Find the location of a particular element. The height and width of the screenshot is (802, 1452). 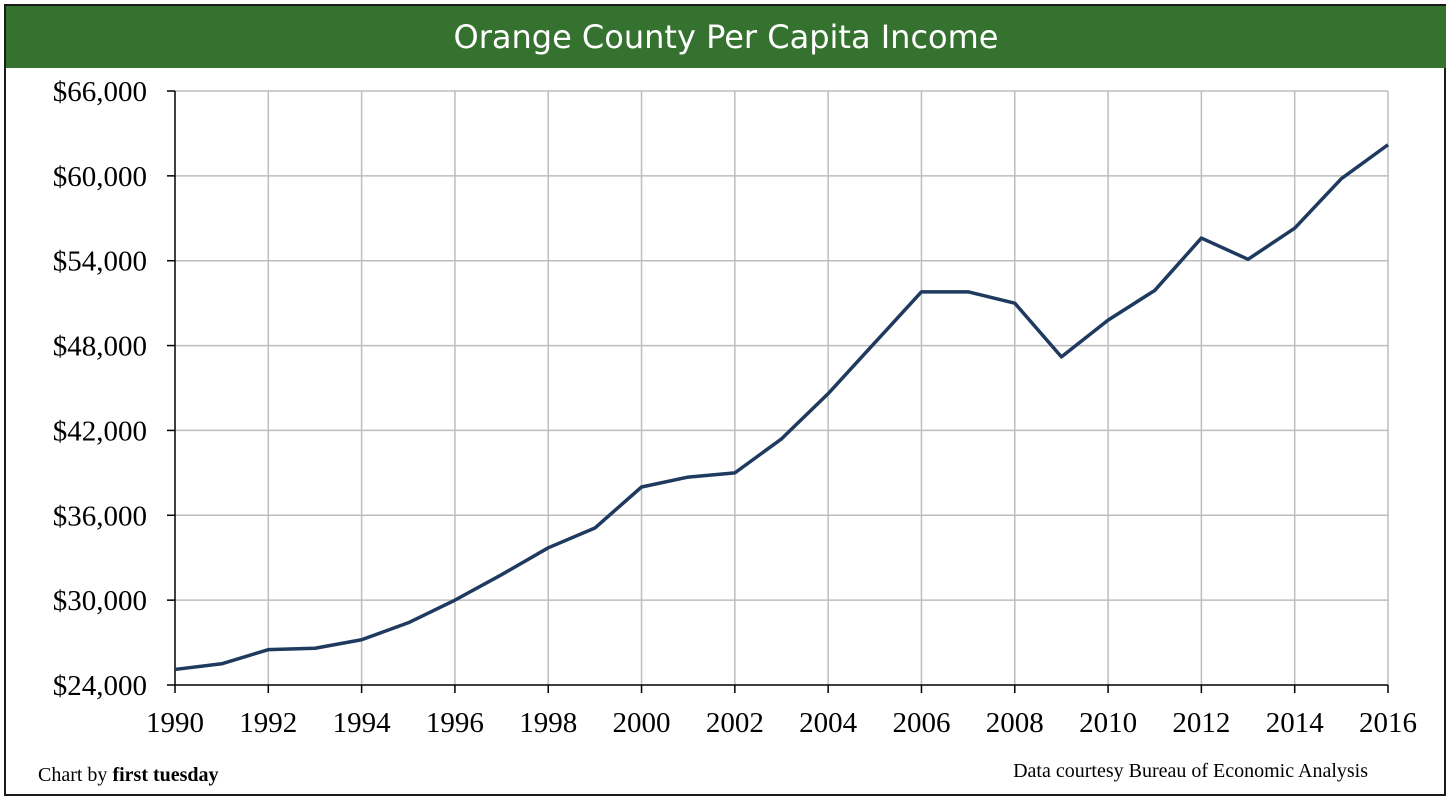

y-tick-label: $60,000 is located at coordinates (100, 177).